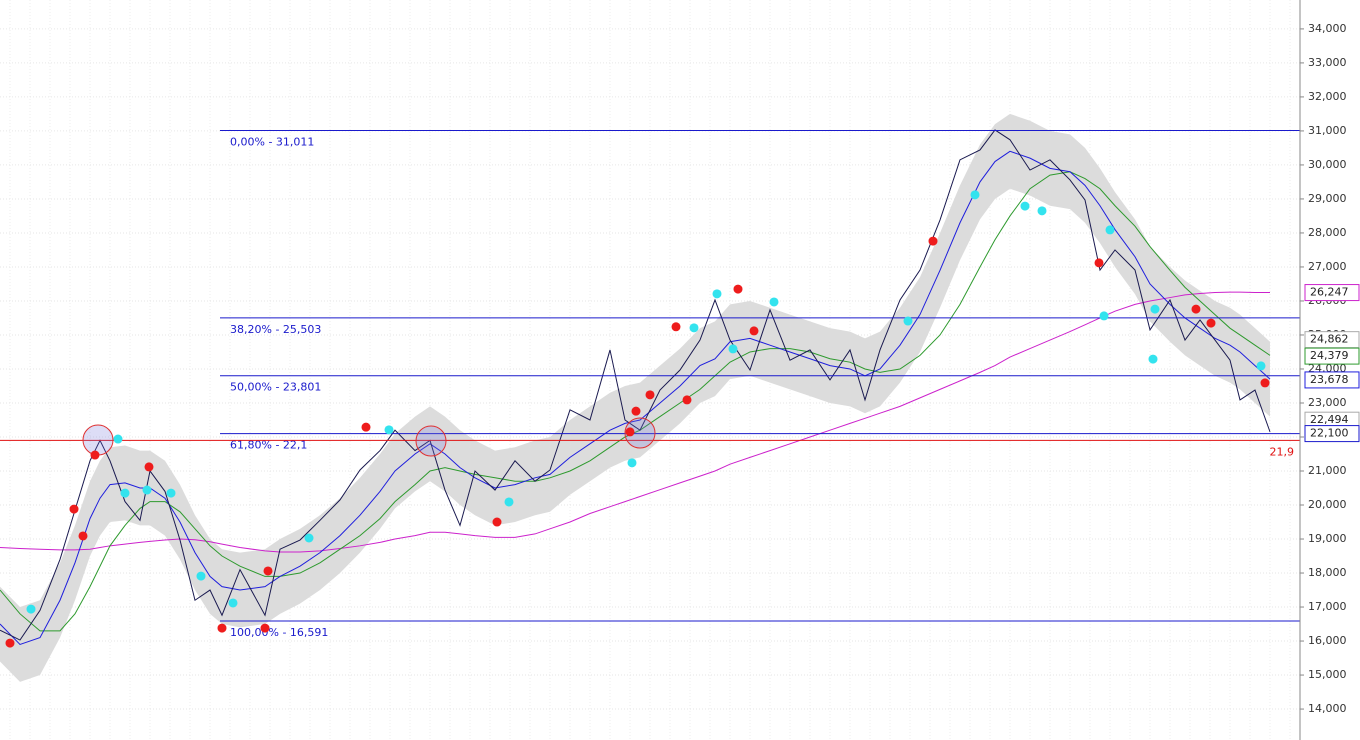  What do you see at coordinates (1327, 62) in the screenshot?
I see `y-tick-label: 33,000` at bounding box center [1327, 62].